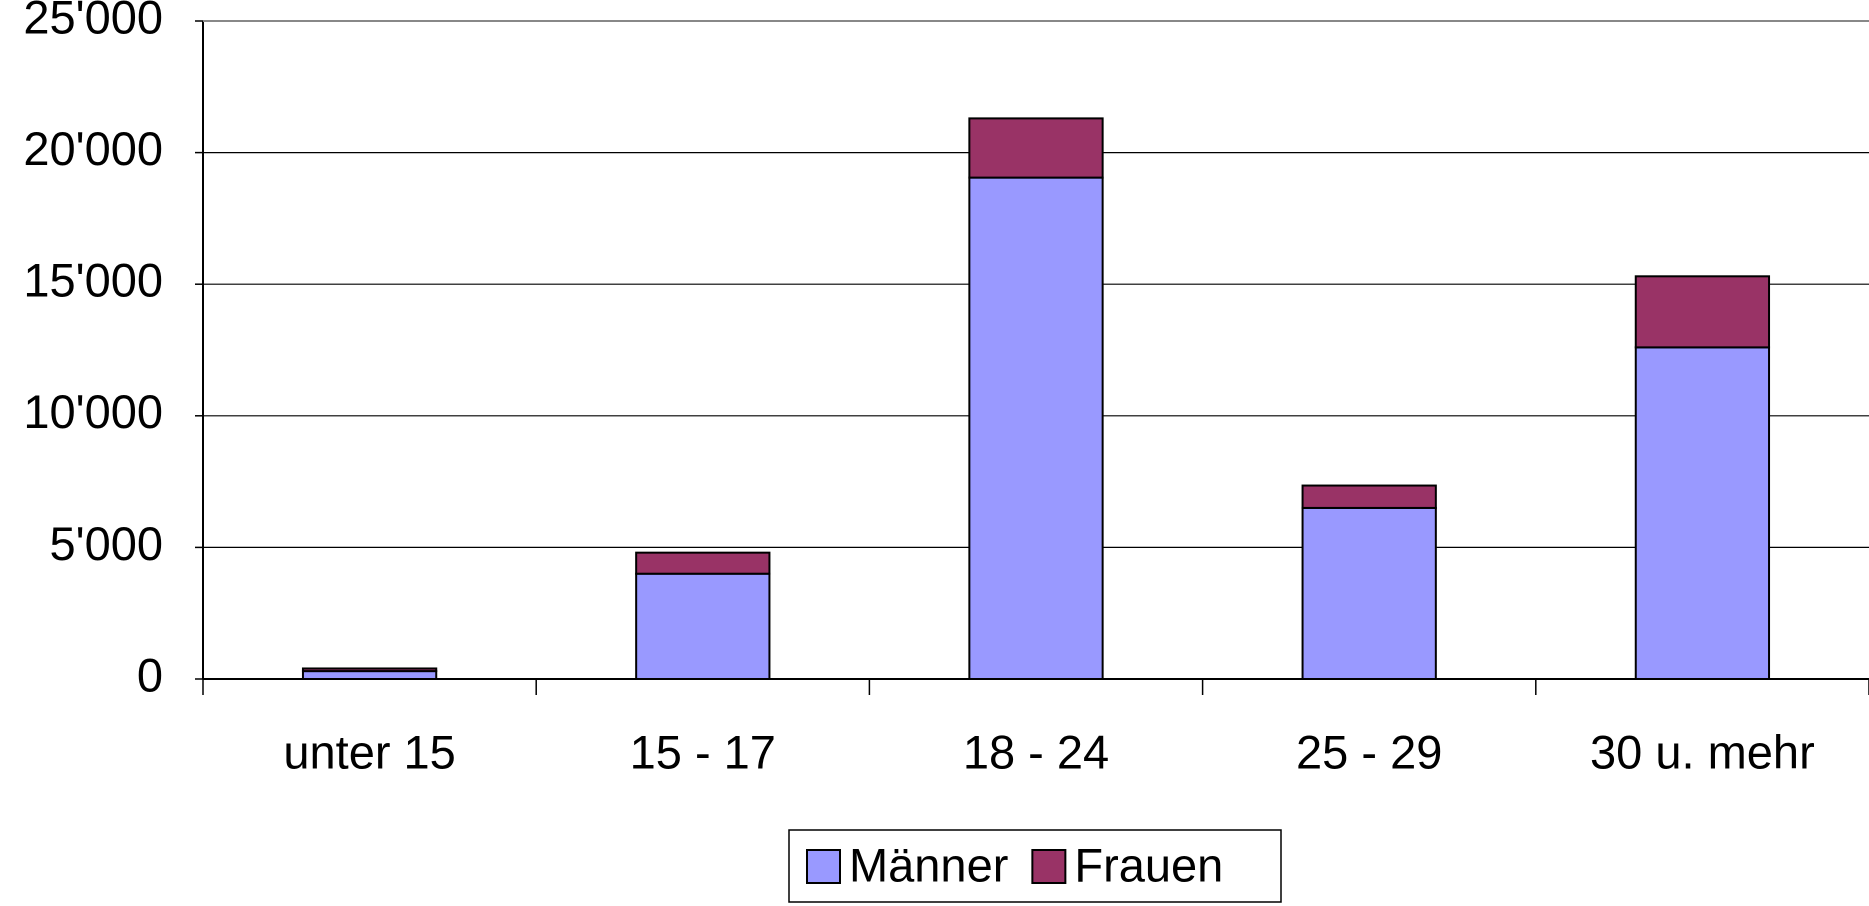 Image resolution: width=1869 pixels, height=906 pixels. I want to click on y-tick-label: 15'000, so click(93, 280).